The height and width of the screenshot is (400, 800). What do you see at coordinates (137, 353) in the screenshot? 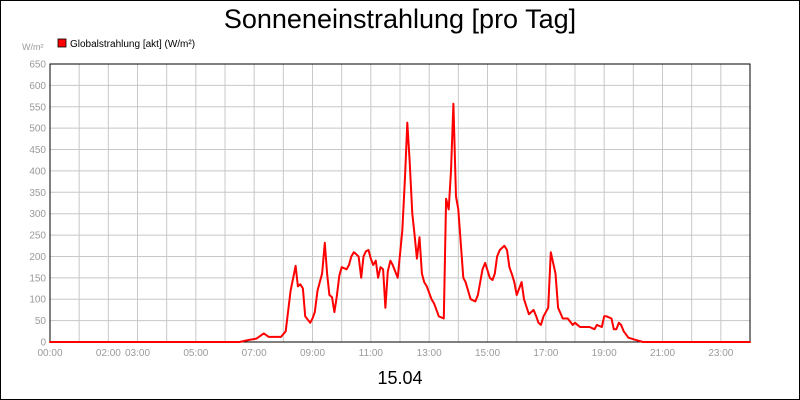
I see `x-tick-label: 03:00` at bounding box center [137, 353].